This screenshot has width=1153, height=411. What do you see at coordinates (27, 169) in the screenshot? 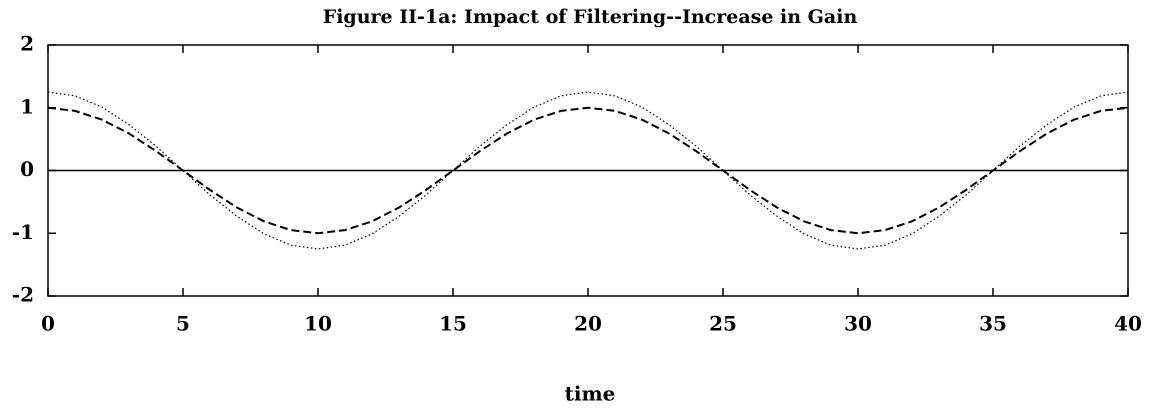
I see `y-tick-label: 0` at bounding box center [27, 169].